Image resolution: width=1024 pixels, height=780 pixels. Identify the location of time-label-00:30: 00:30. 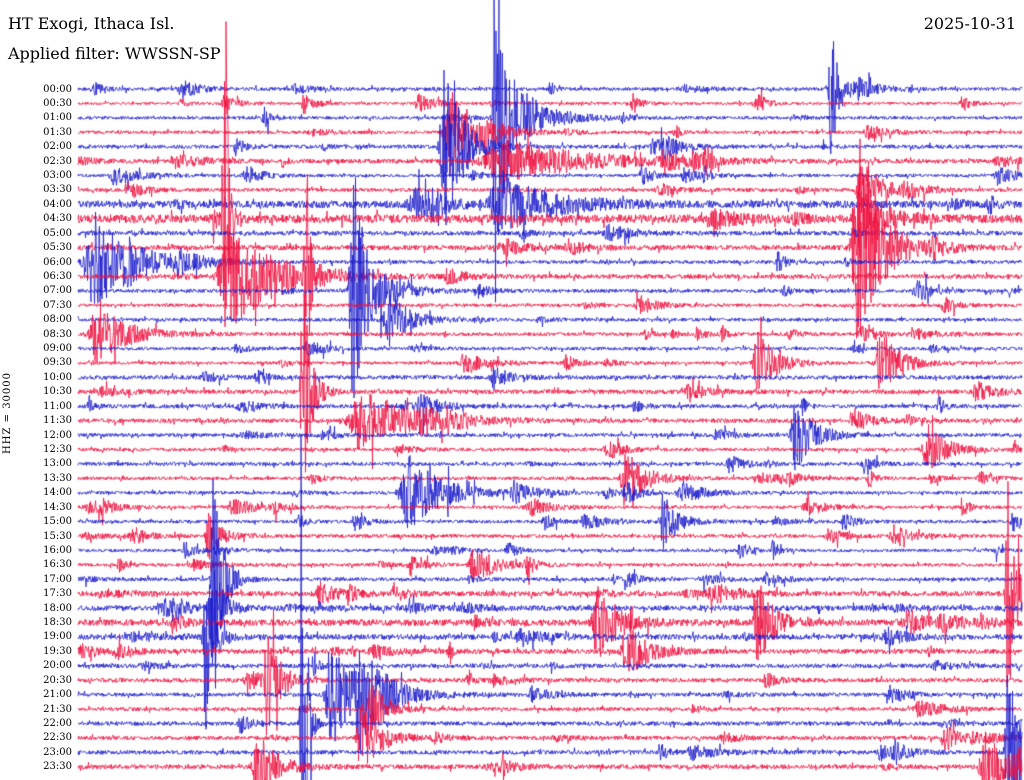
(57, 103).